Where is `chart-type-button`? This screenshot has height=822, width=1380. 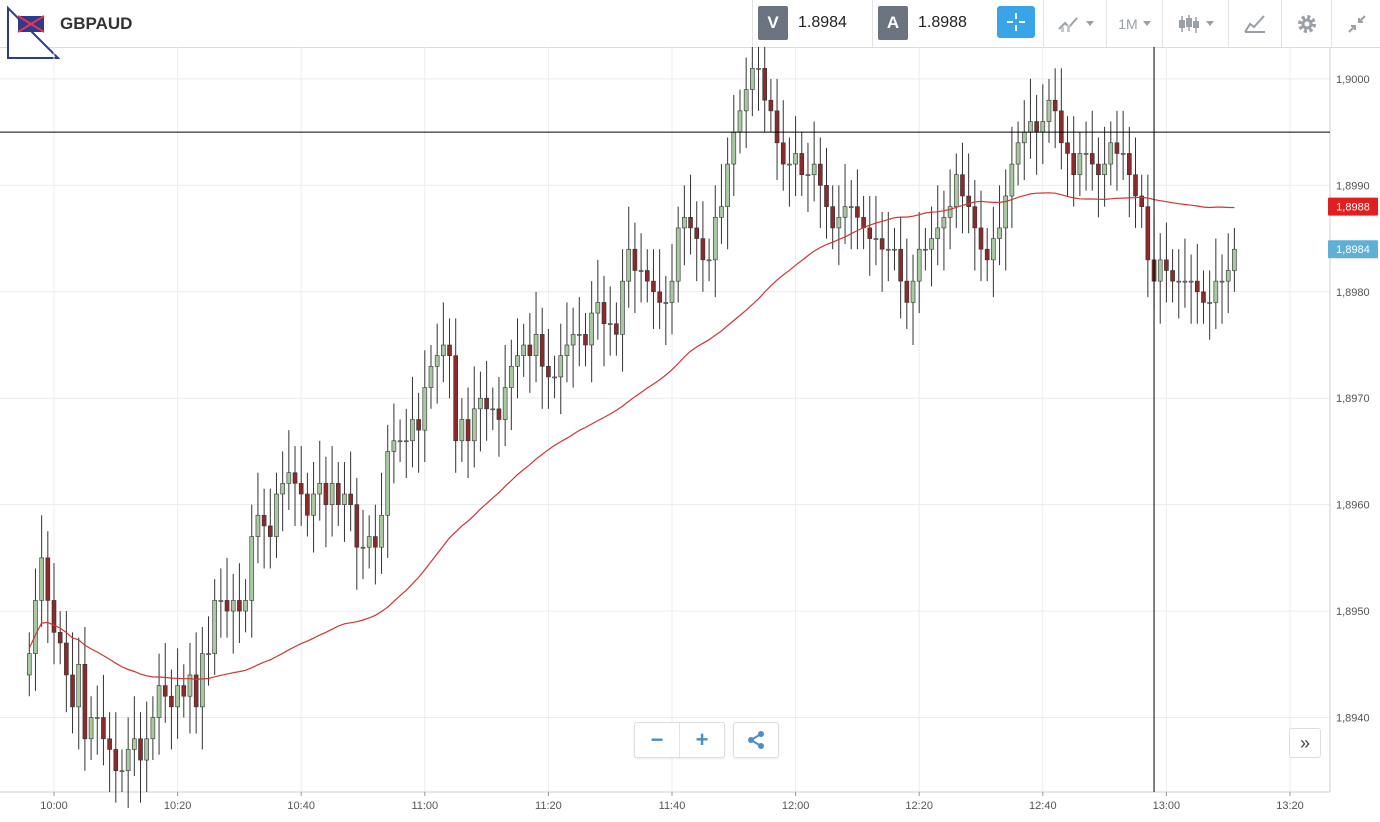 chart-type-button is located at coordinates (1195, 23).